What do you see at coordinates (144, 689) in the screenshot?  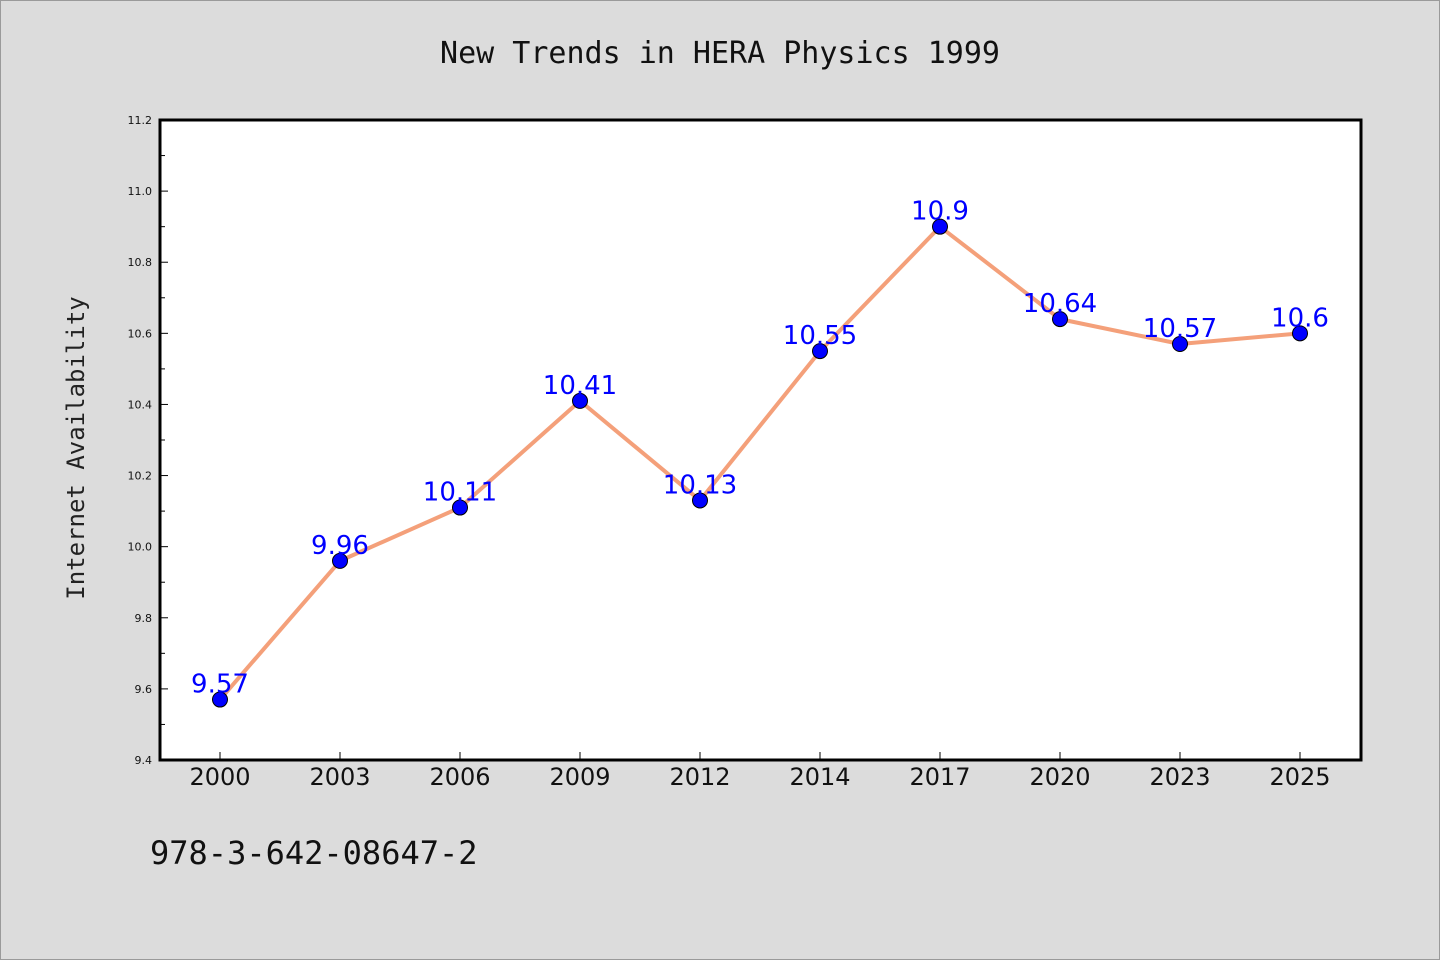 I see `y-tick-label: 9.6` at bounding box center [144, 689].